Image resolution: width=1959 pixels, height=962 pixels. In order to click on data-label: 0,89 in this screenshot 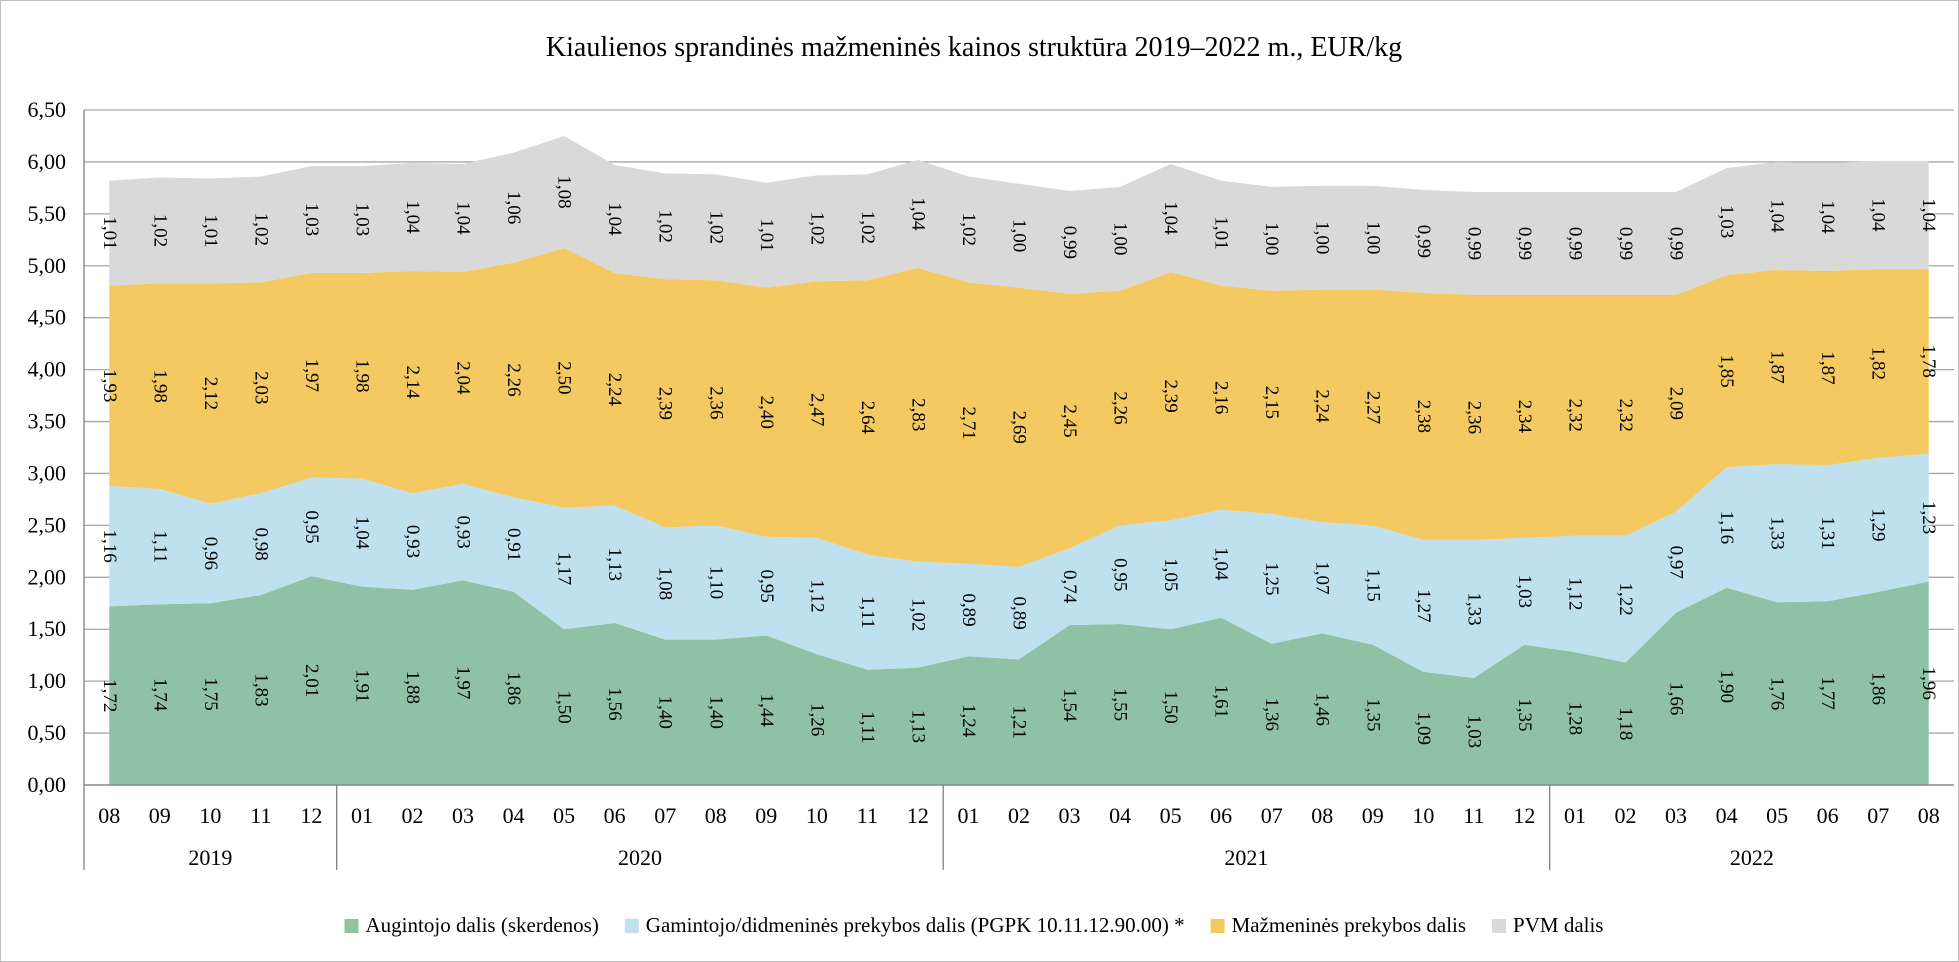, I will do `click(968, 609)`.